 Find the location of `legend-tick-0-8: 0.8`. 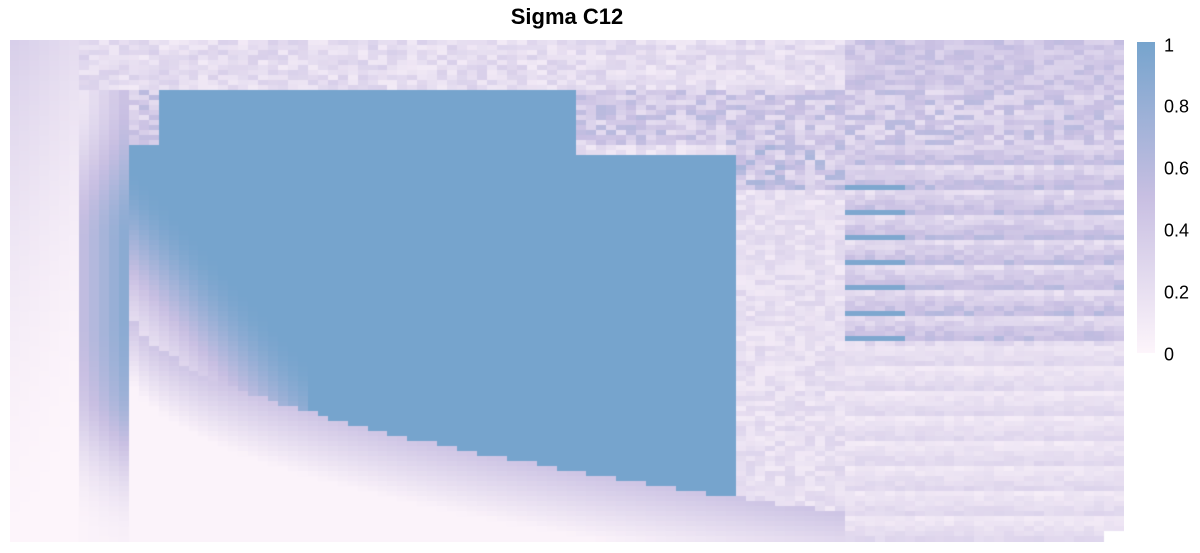

legend-tick-0-8: 0.8 is located at coordinates (1177, 106).